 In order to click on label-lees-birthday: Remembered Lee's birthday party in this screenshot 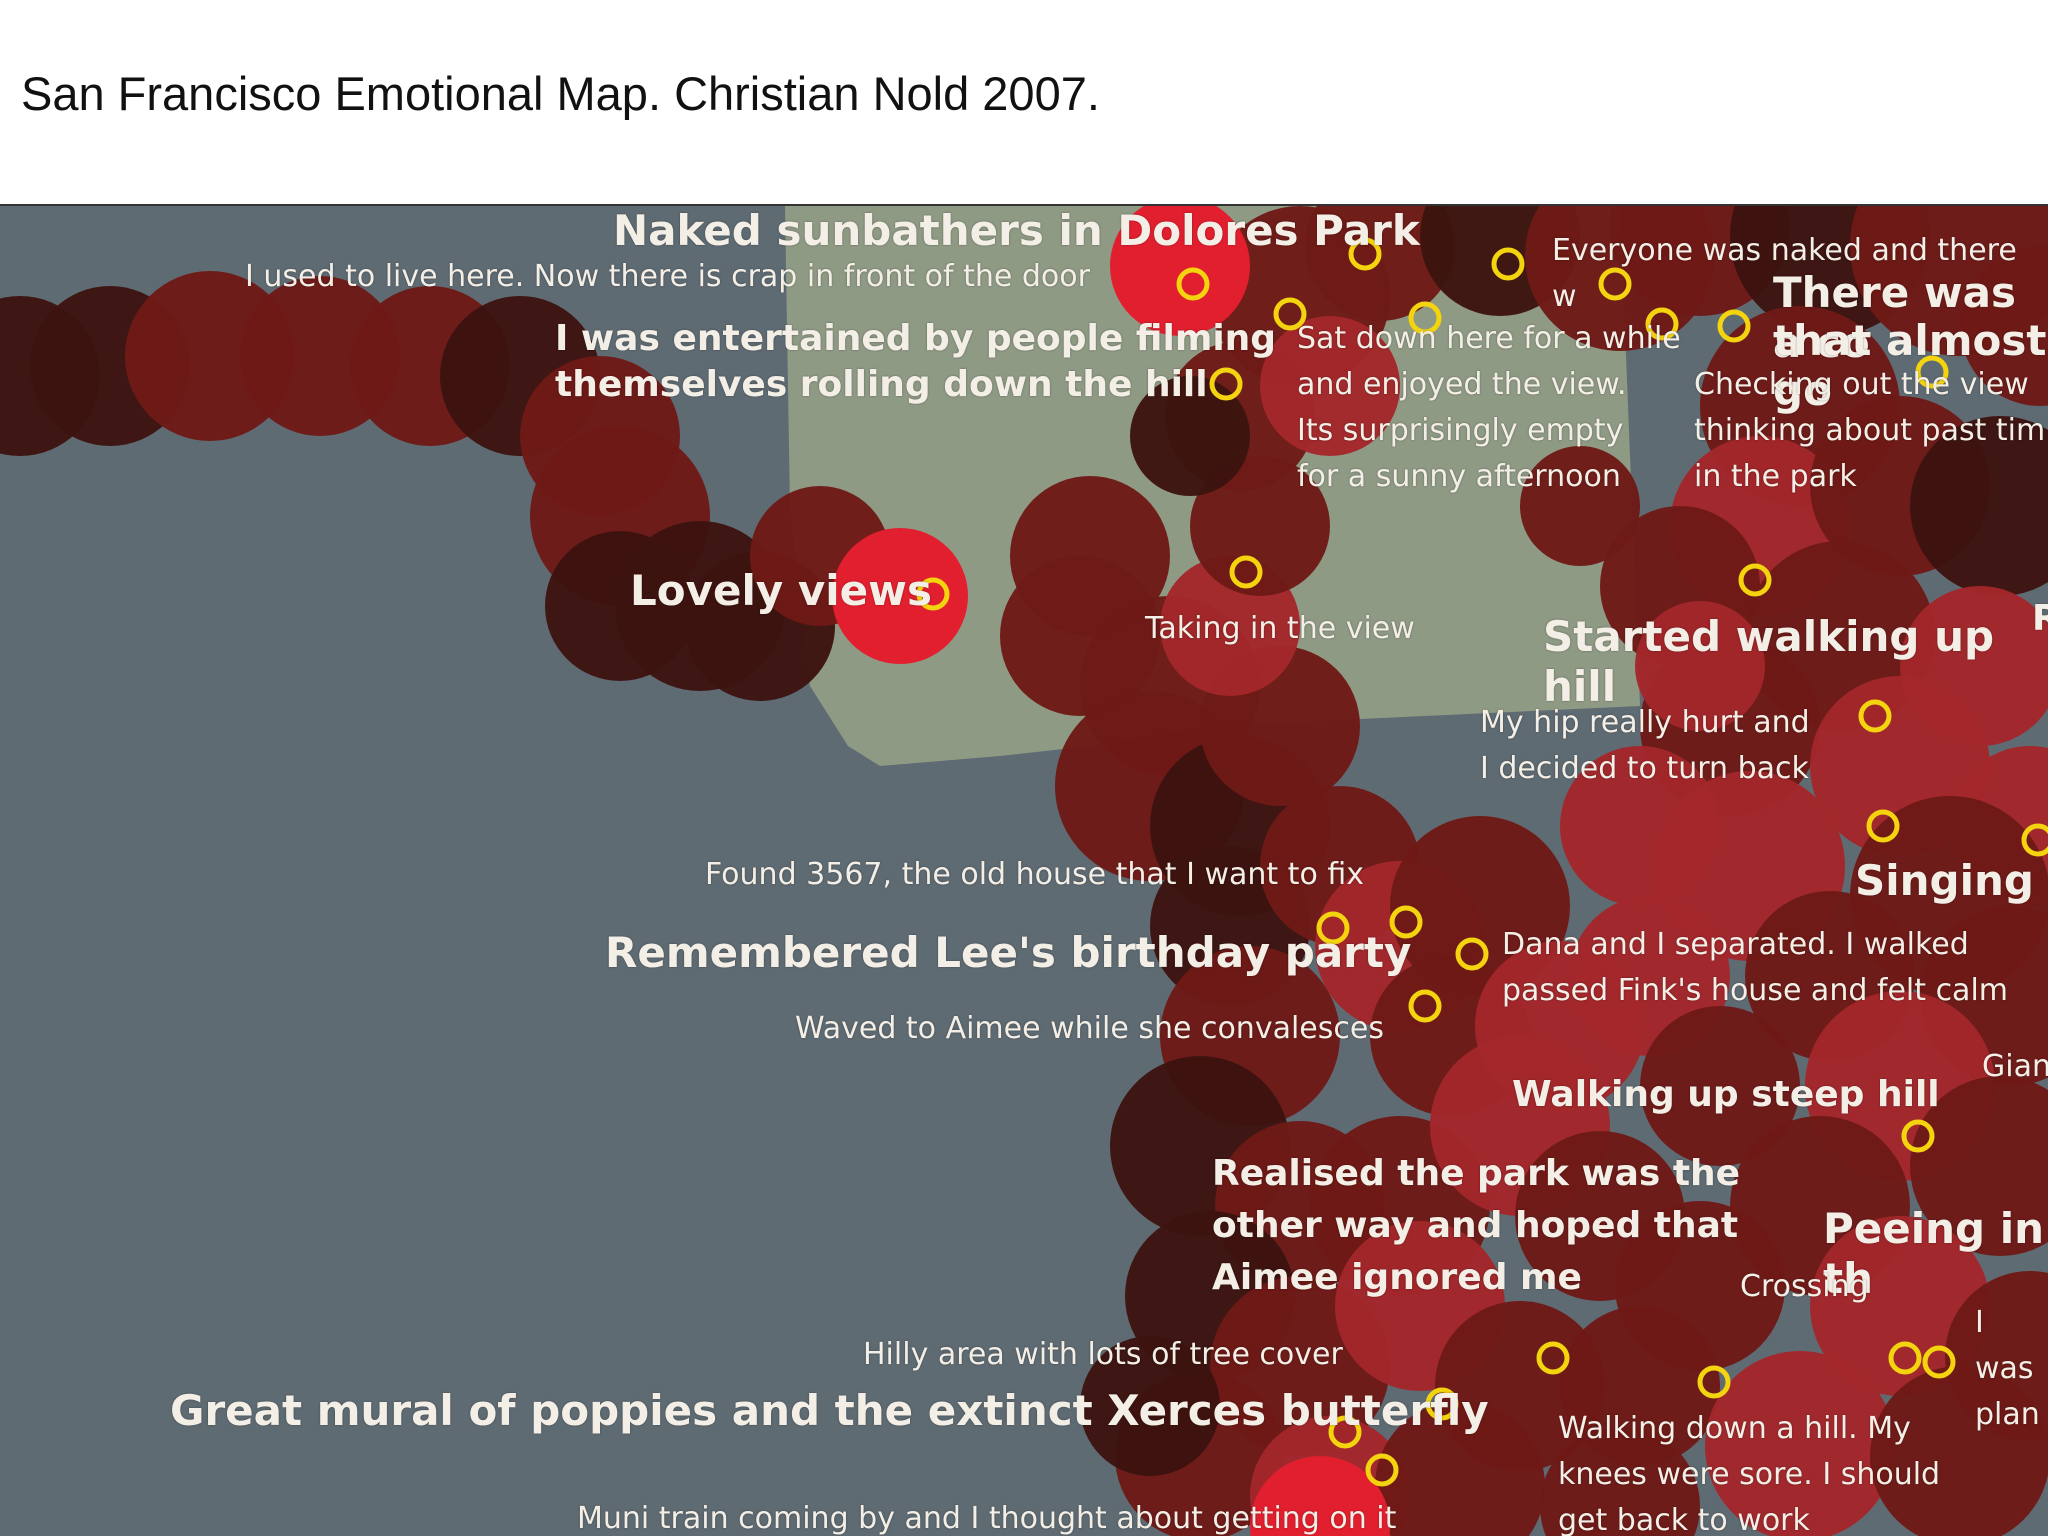, I will do `click(1008, 952)`.